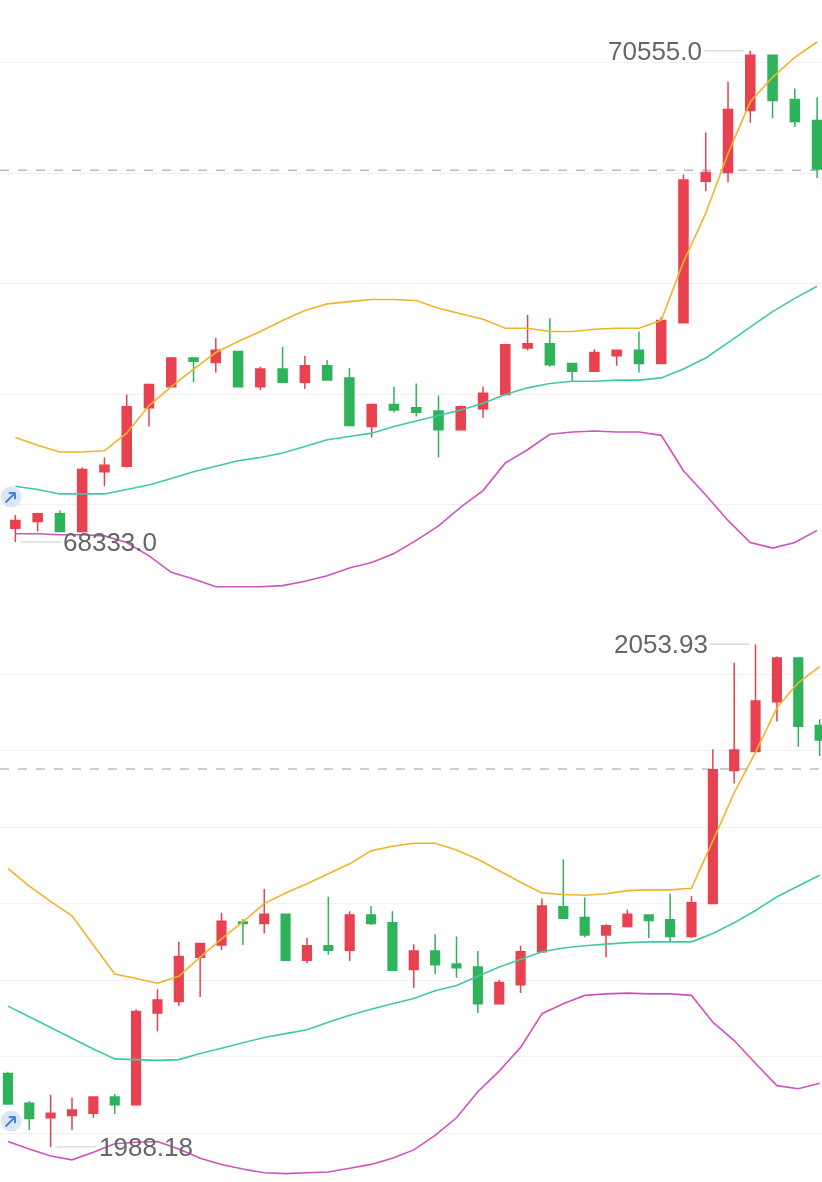 The width and height of the screenshot is (822, 1182). I want to click on annotation: 70555.0, so click(655, 51).